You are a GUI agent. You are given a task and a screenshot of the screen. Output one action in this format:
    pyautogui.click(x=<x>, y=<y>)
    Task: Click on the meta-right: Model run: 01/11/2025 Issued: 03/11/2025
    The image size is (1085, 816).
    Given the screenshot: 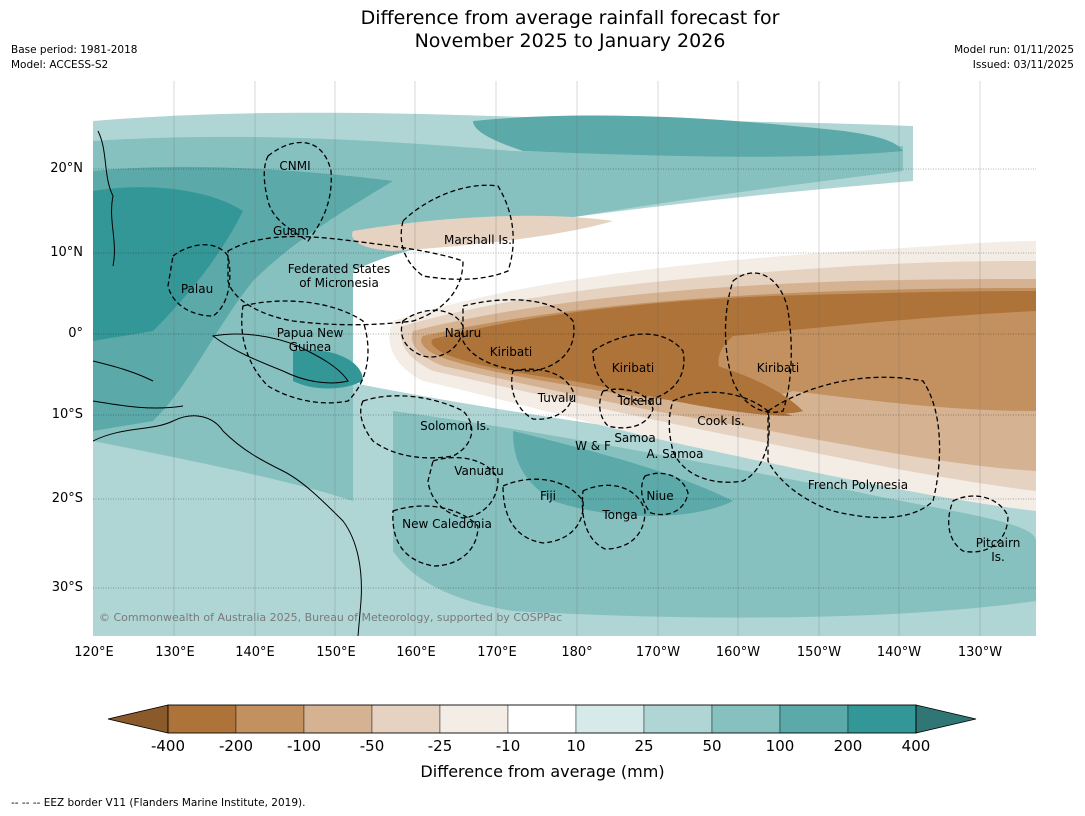 What is the action you would take?
    pyautogui.click(x=1014, y=58)
    